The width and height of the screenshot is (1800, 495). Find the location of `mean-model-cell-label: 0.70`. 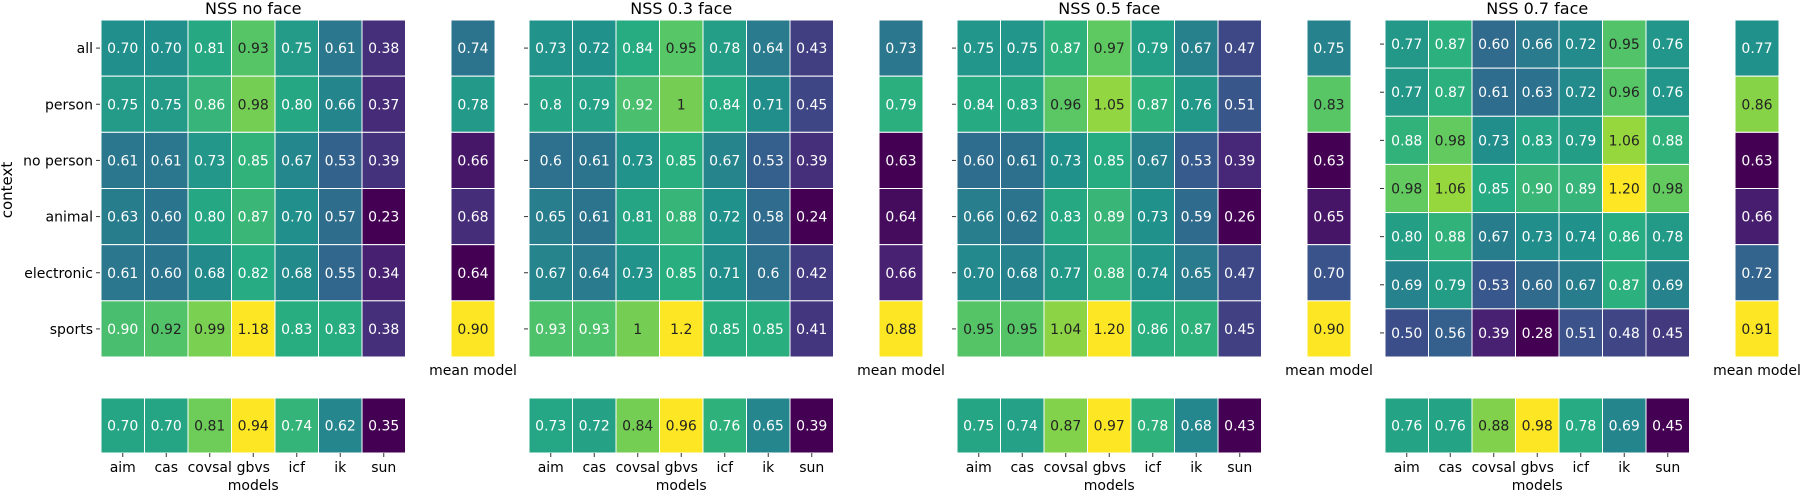

mean-model-cell-label: 0.70 is located at coordinates (1328, 274).